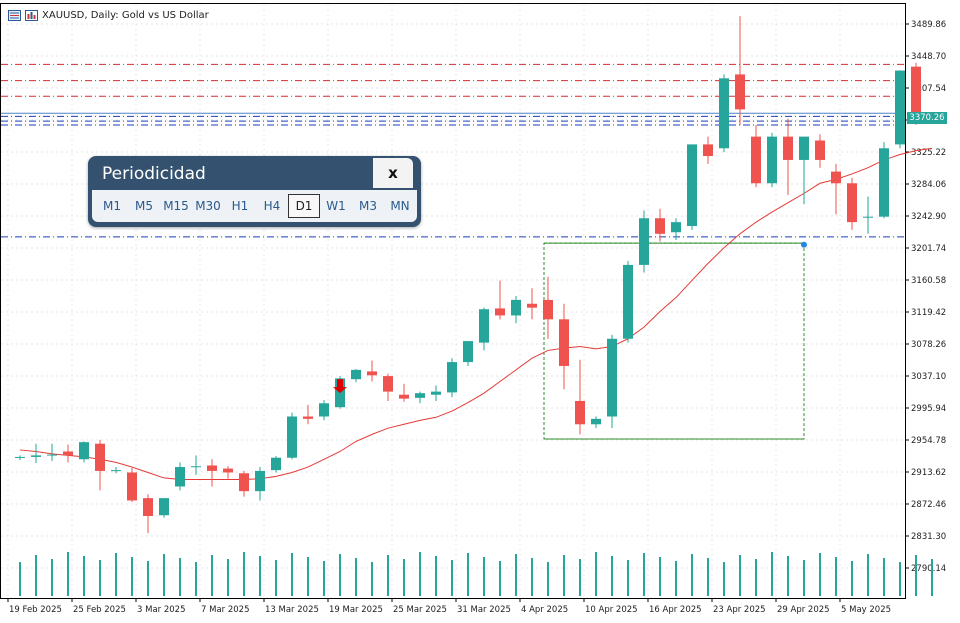 Image resolution: width=960 pixels, height=623 pixels. What do you see at coordinates (154, 174) in the screenshot?
I see `periodicity-title: Periodicidad` at bounding box center [154, 174].